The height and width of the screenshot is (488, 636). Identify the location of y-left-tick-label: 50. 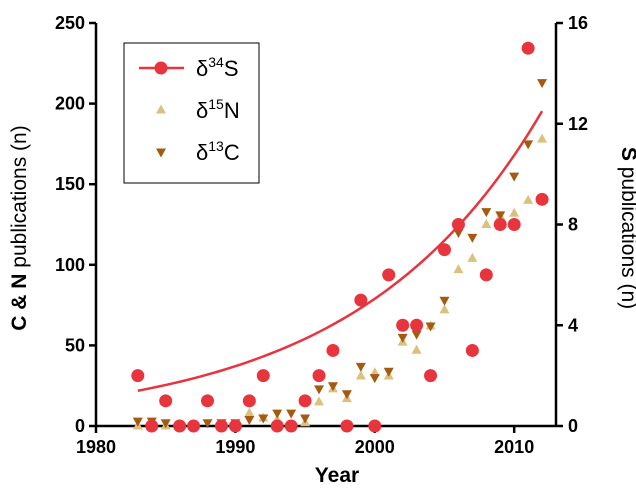
(75, 345).